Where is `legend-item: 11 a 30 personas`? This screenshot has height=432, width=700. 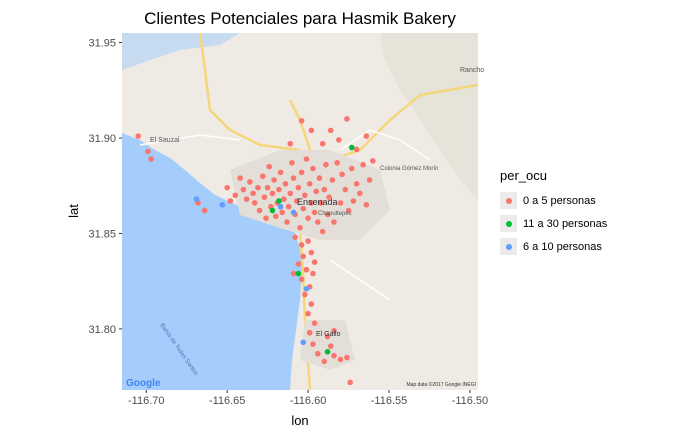
legend-item: 11 a 30 personas is located at coordinates (575, 223).